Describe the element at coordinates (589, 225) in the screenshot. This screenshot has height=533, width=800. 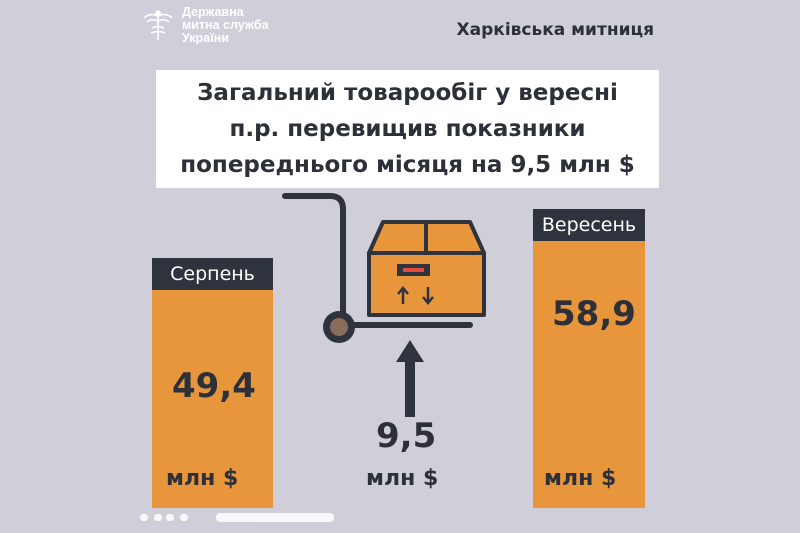
I see `september-label: Вересень` at that location.